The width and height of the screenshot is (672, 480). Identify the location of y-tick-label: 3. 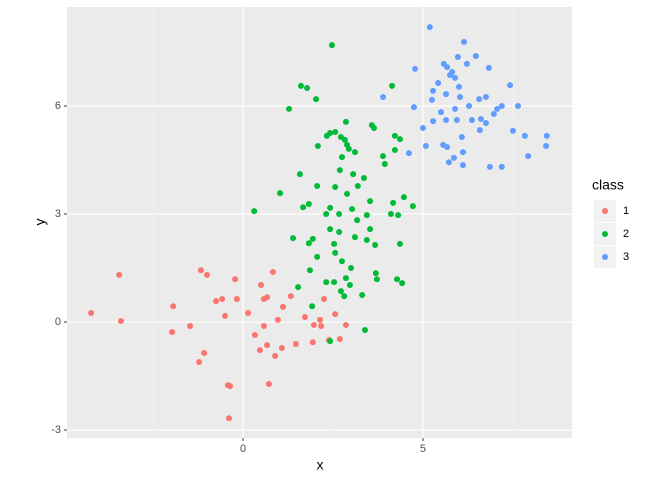
(58, 214).